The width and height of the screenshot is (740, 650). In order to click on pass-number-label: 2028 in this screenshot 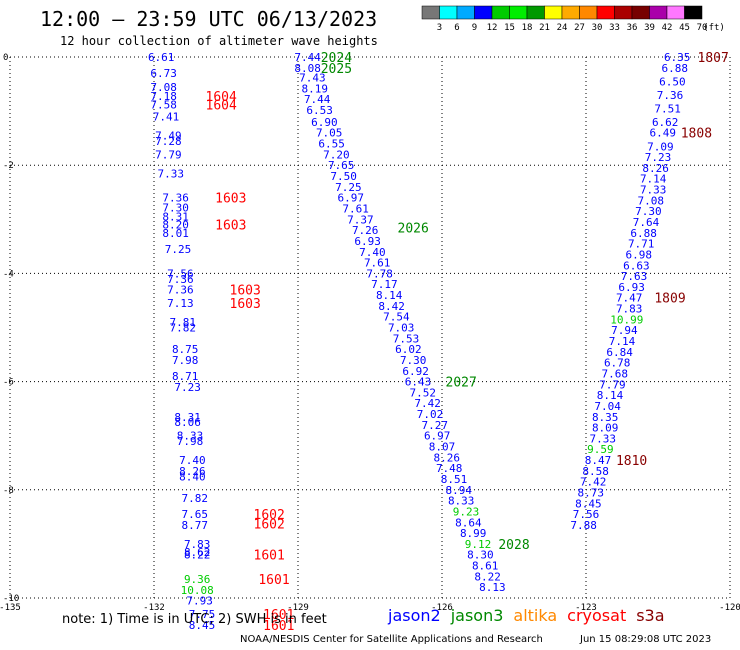, I will do `click(513, 545)`.